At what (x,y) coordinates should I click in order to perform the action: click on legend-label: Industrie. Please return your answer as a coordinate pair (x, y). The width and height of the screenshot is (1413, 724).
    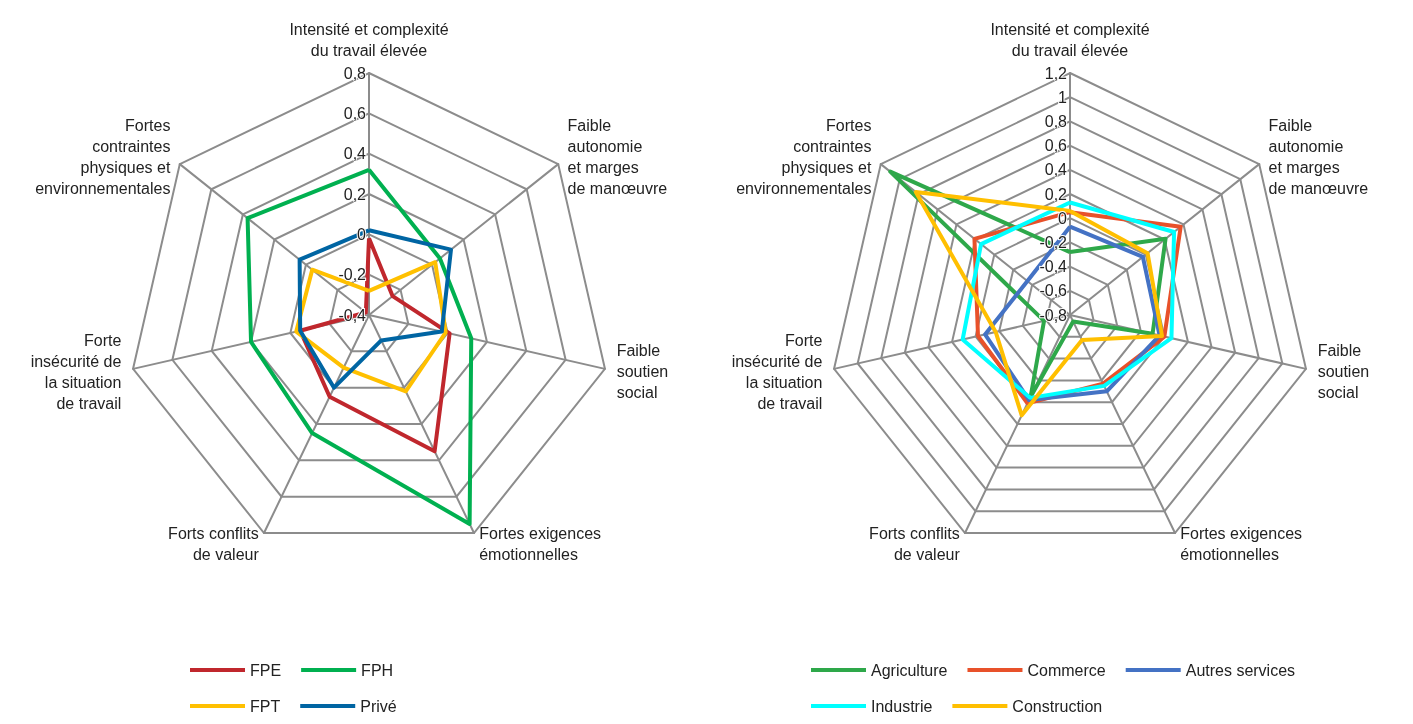
    Looking at the image, I should click on (902, 706).